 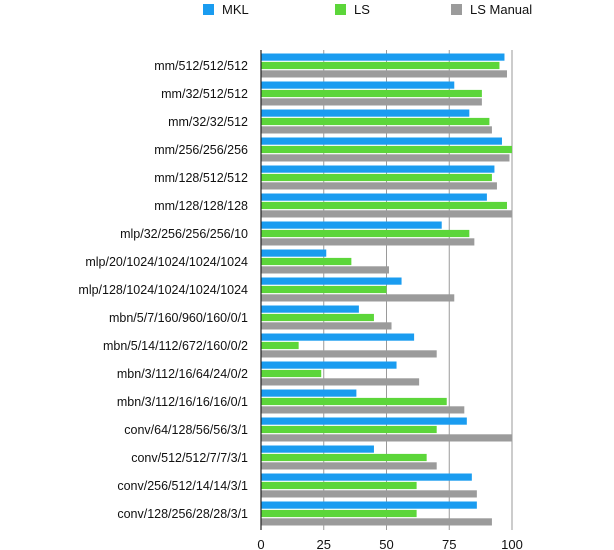 What do you see at coordinates (204, 94) in the screenshot?
I see `category-label: mm/32/512/512` at bounding box center [204, 94].